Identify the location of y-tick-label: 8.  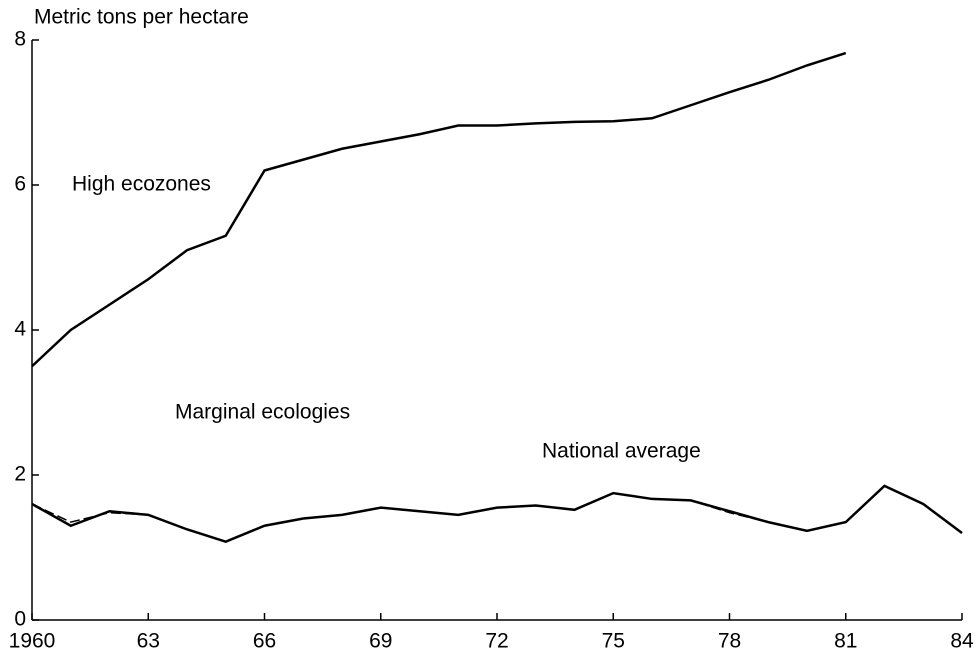
(20, 39).